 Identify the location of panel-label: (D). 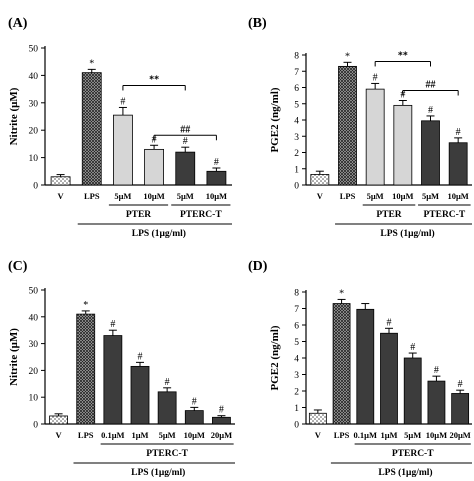
(258, 266).